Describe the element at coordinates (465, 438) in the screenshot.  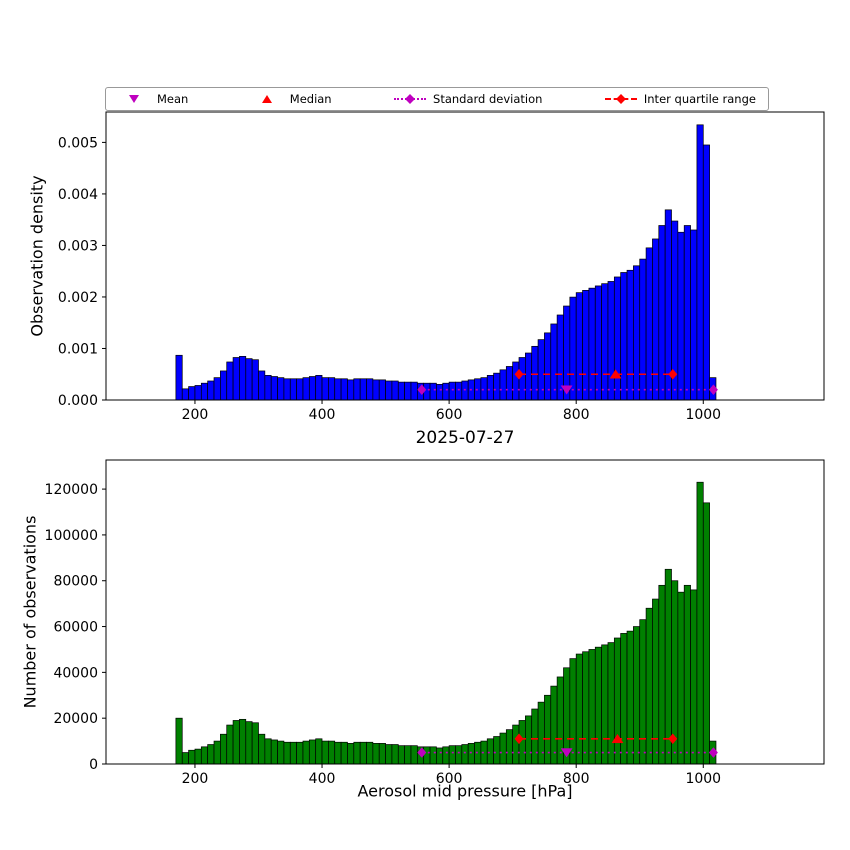
I see `date-title: 2025-07-27` at that location.